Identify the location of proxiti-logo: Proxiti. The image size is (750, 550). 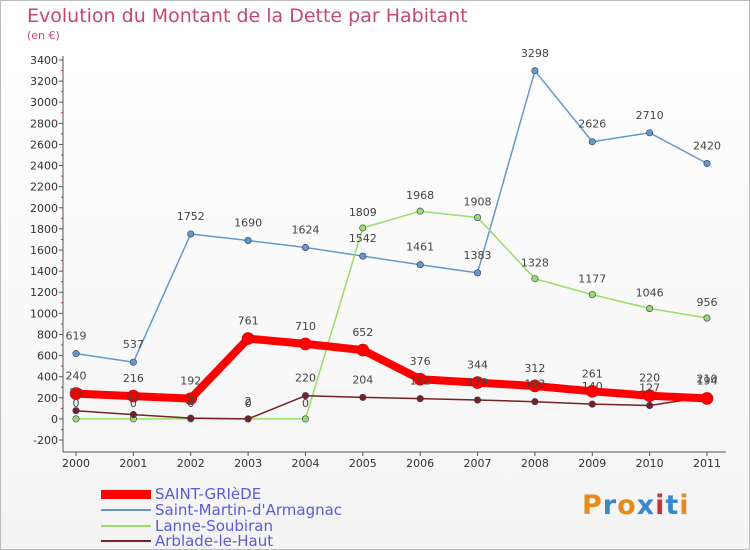
(636, 505).